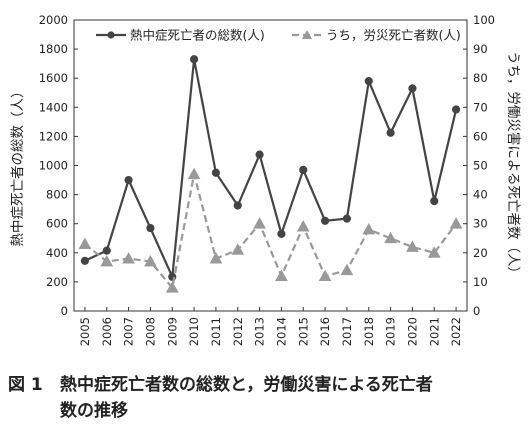 The width and height of the screenshot is (528, 432). What do you see at coordinates (480, 107) in the screenshot?
I see `y-right-tick-label: 70` at bounding box center [480, 107].